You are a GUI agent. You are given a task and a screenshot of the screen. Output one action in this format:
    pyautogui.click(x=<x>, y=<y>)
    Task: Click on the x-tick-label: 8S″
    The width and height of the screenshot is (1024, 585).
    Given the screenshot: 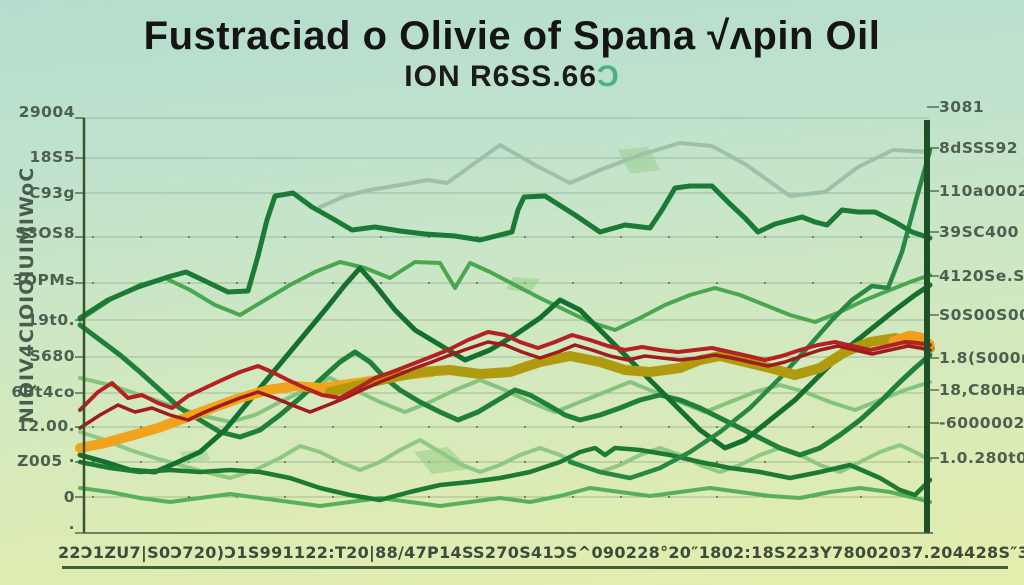 What is the action you would take?
    pyautogui.click(x=1002, y=552)
    